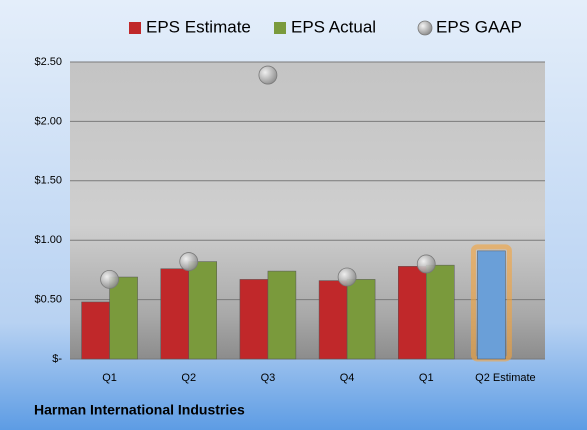  I want to click on y-tick-label: $0.50, so click(48, 300).